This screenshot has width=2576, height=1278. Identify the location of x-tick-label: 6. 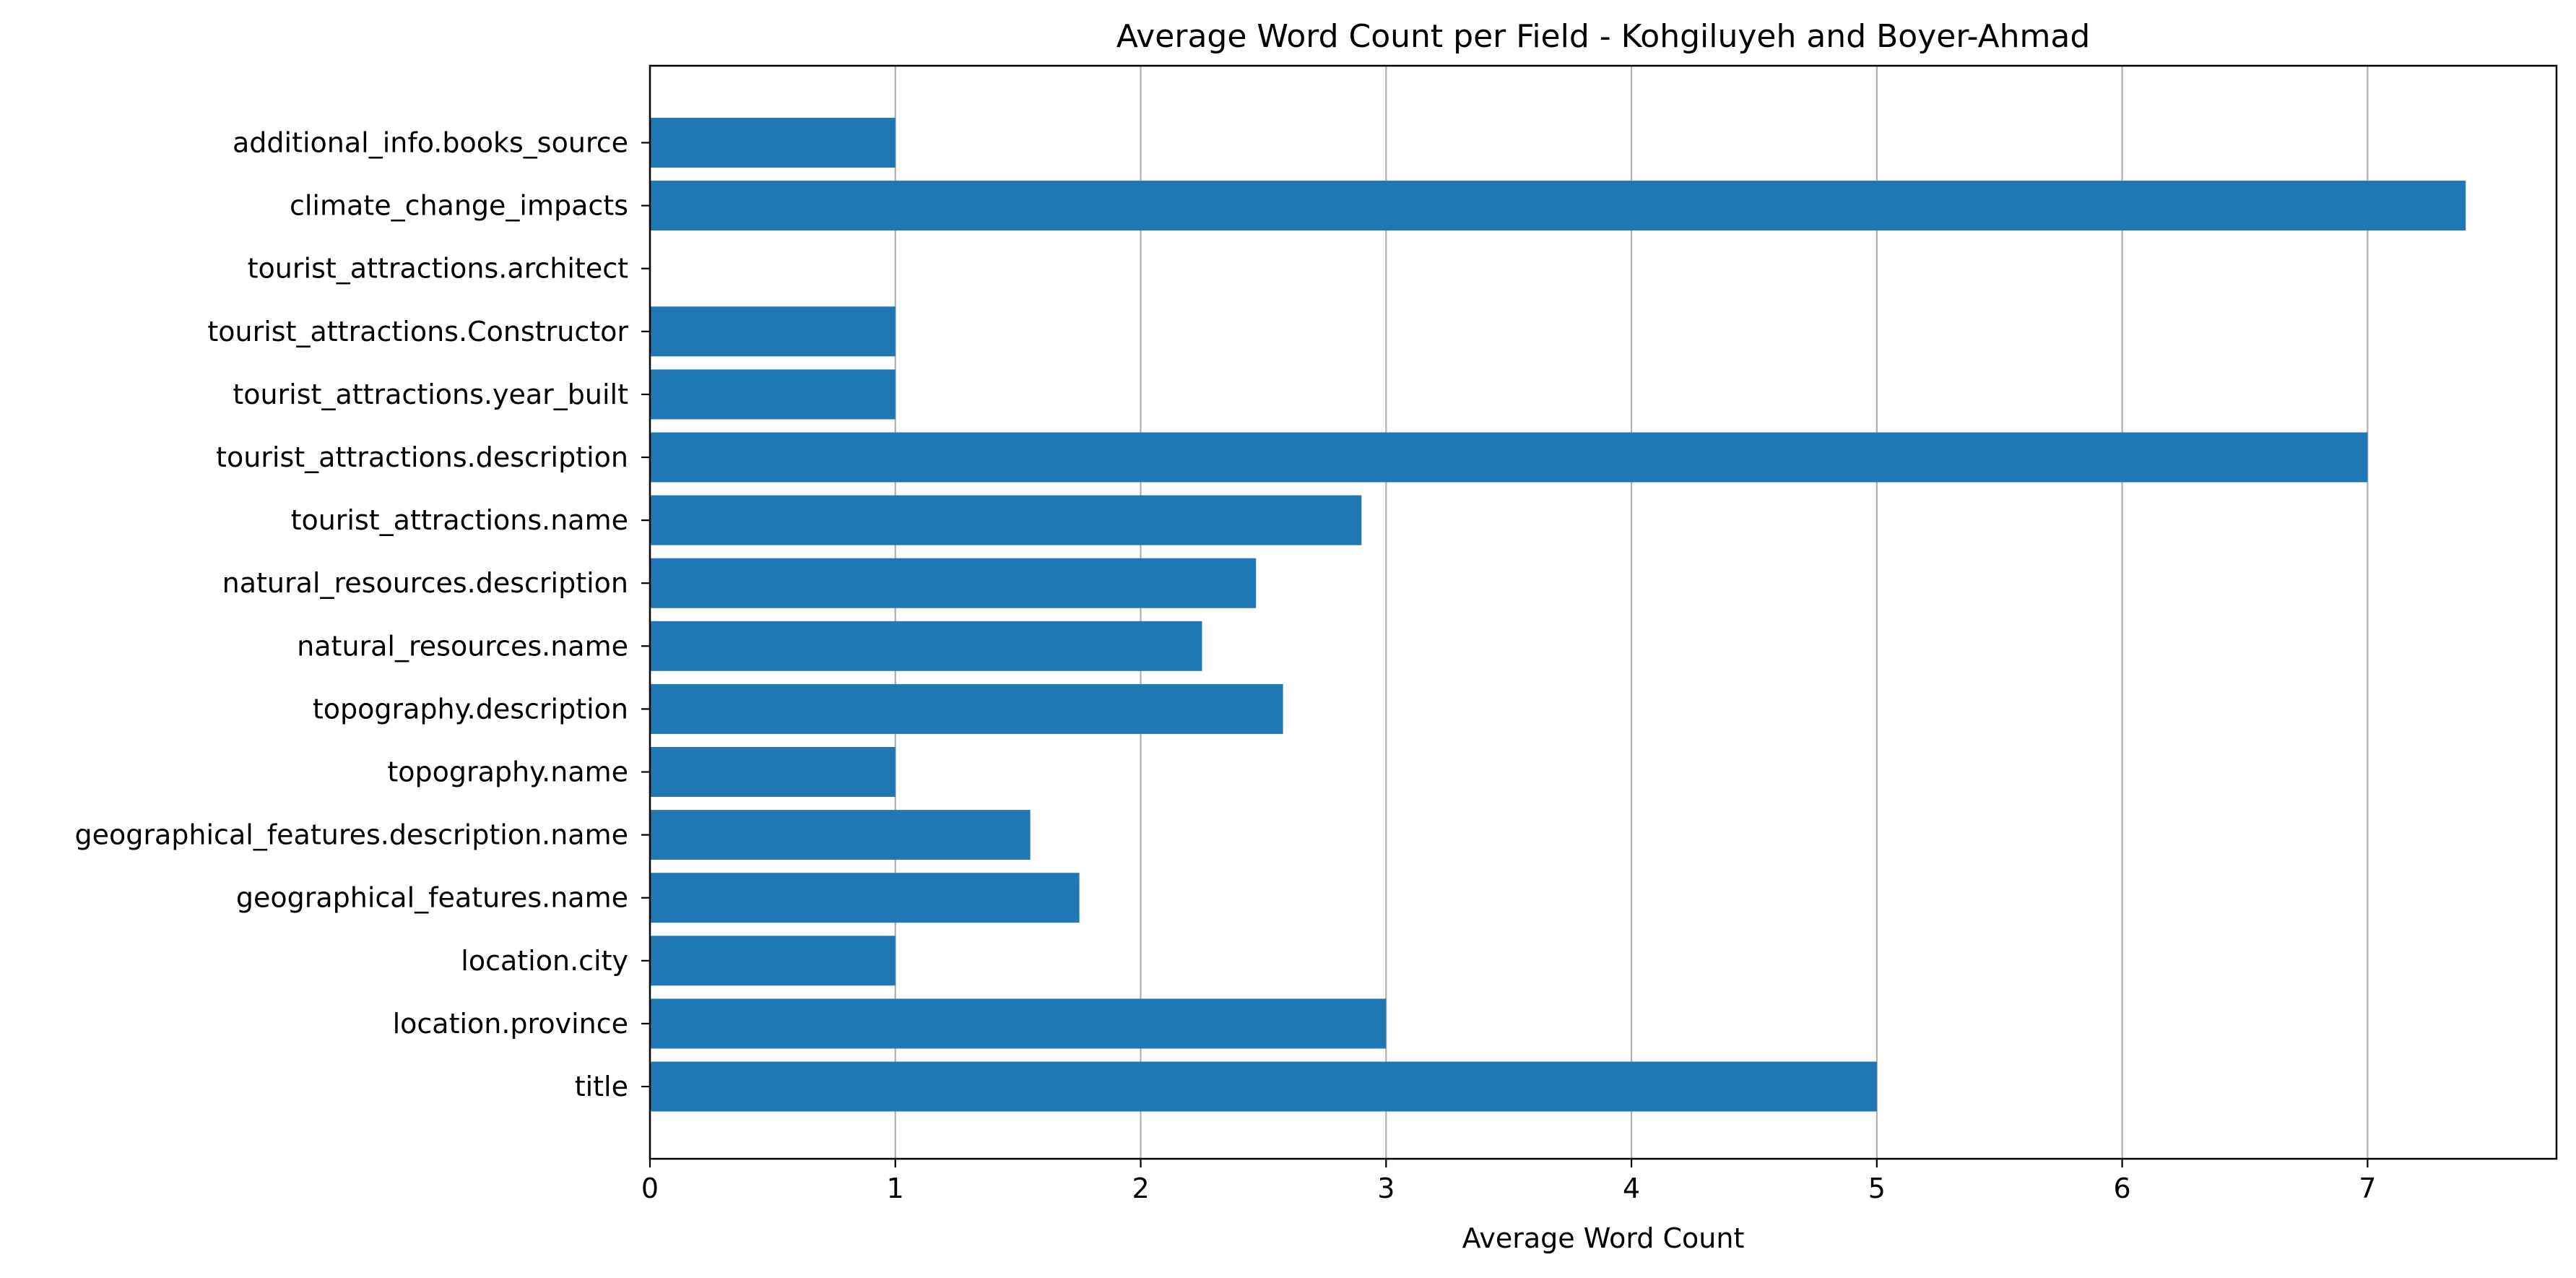
(2122, 1188).